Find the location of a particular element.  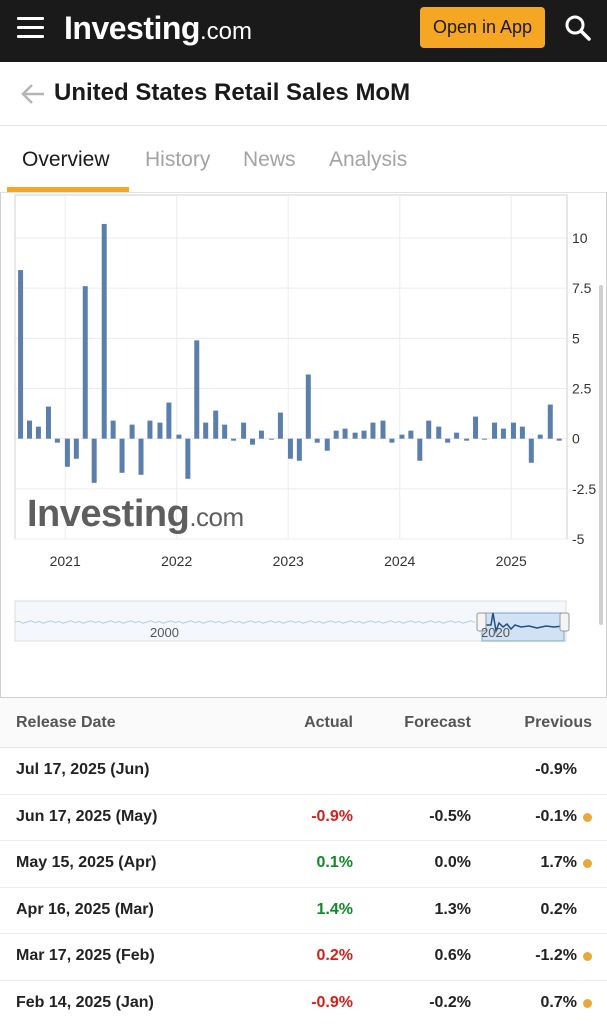

actual-cell: 1.4% is located at coordinates (334, 909).